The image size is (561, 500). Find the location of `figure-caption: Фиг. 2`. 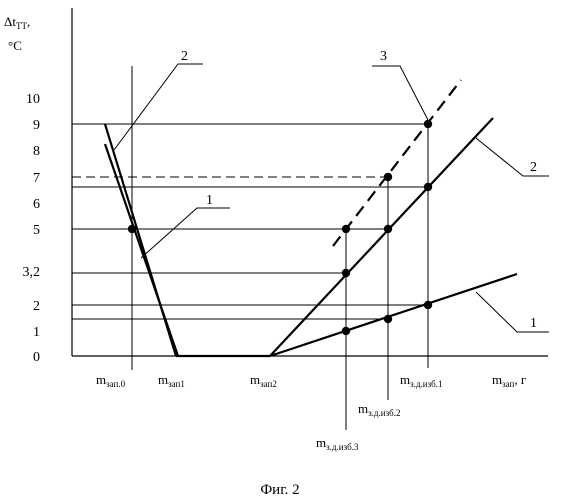

figure-caption: Фиг. 2 is located at coordinates (279, 490).